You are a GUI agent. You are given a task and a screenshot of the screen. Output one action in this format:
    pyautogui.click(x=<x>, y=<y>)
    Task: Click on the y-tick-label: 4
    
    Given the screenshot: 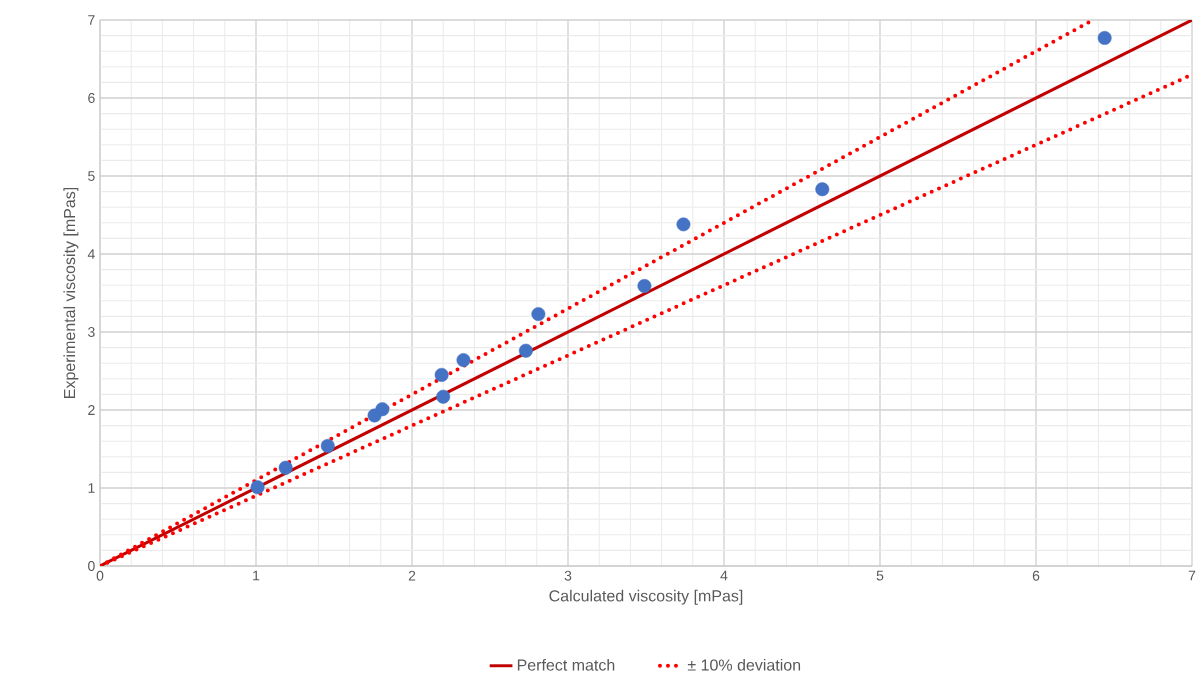 What is the action you would take?
    pyautogui.click(x=91, y=254)
    